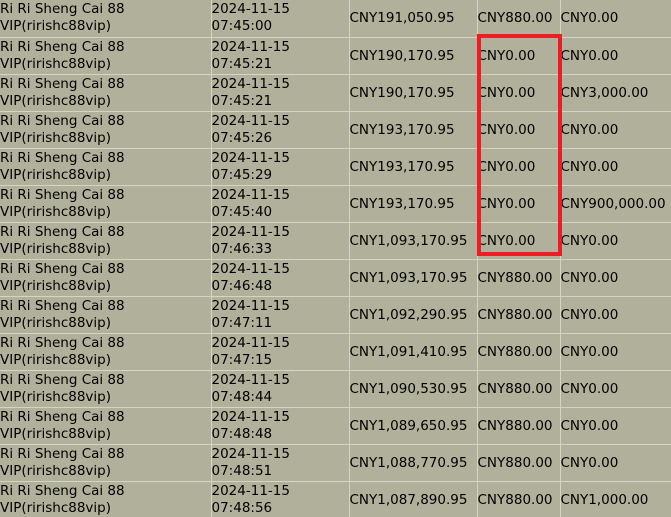 The image size is (671, 517). I want to click on timestamp-time: 07:46:33, so click(242, 248).